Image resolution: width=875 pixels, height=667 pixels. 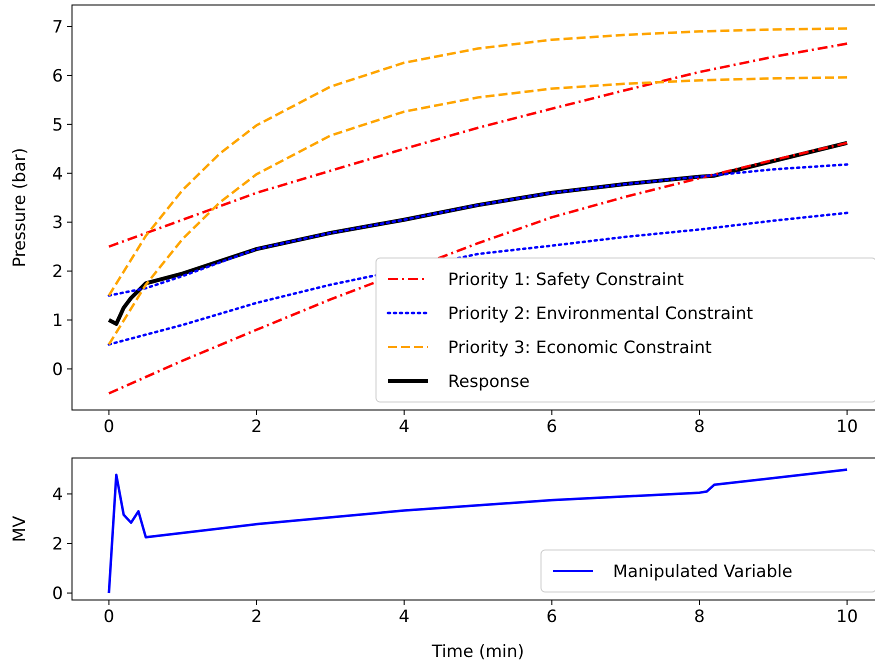 What do you see at coordinates (57, 223) in the screenshot?
I see `y-tick-label: 3` at bounding box center [57, 223].